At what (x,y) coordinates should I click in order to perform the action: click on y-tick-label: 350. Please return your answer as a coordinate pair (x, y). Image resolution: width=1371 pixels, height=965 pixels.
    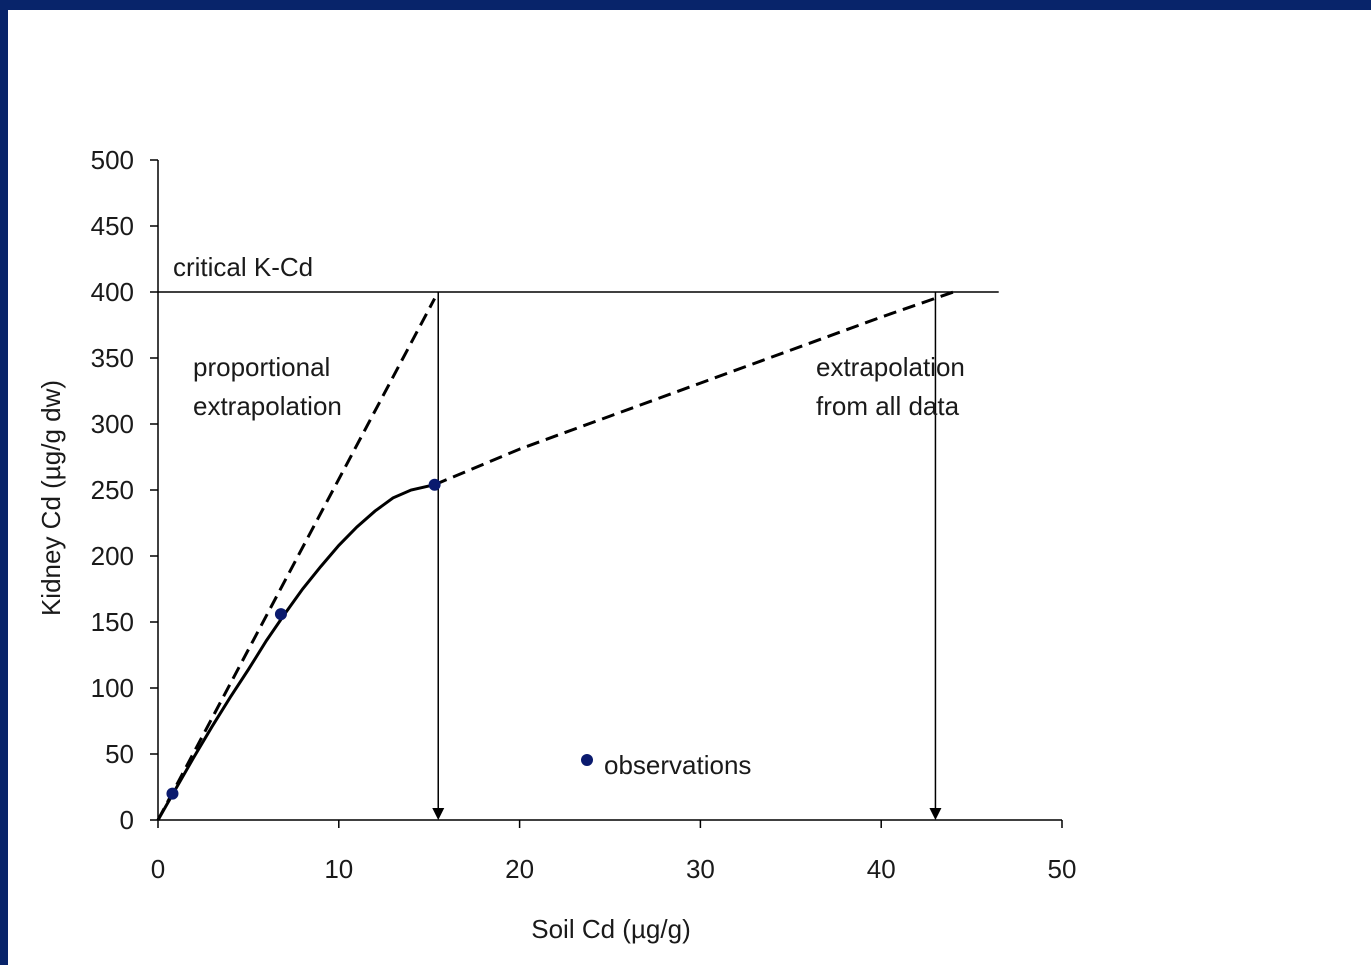
    Looking at the image, I should click on (112, 358).